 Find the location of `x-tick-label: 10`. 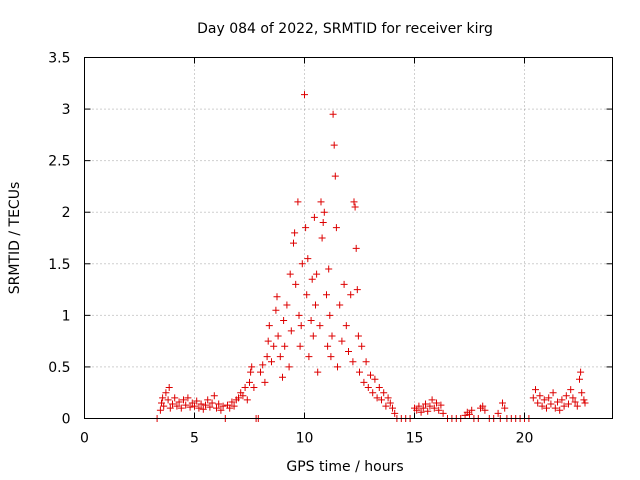

x-tick-label: 10 is located at coordinates (305, 439).